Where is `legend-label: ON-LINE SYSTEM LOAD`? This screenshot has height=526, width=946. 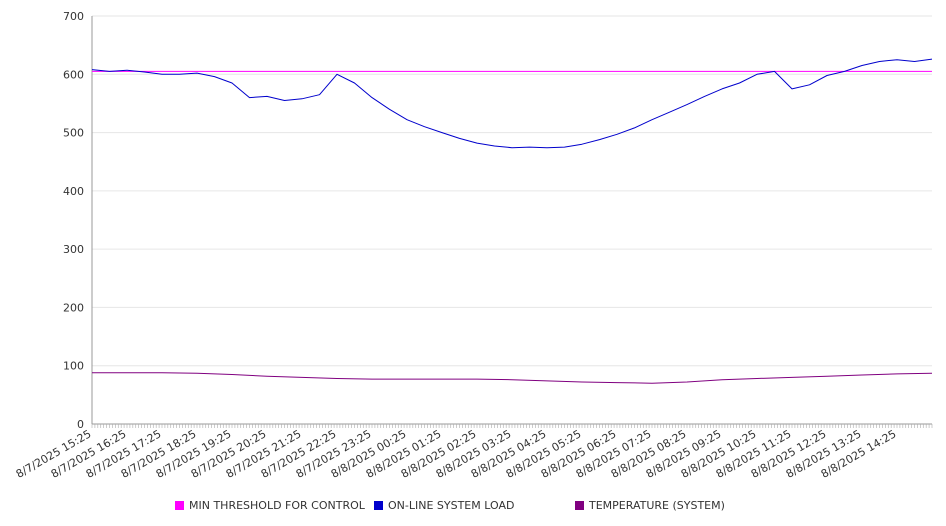
legend-label: ON-LINE SYSTEM LOAD is located at coordinates (451, 505).